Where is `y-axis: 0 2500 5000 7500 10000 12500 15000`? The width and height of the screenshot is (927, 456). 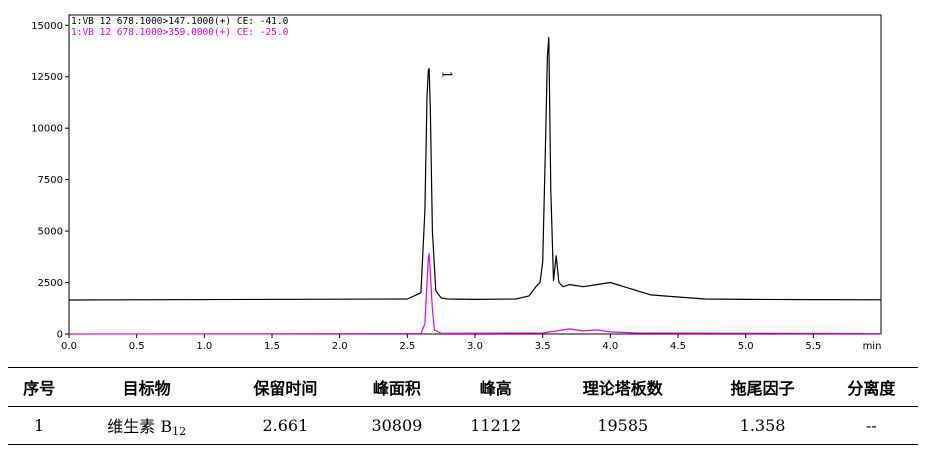
y-axis: 0 2500 5000 7500 10000 12500 15000 is located at coordinates (50, 181).